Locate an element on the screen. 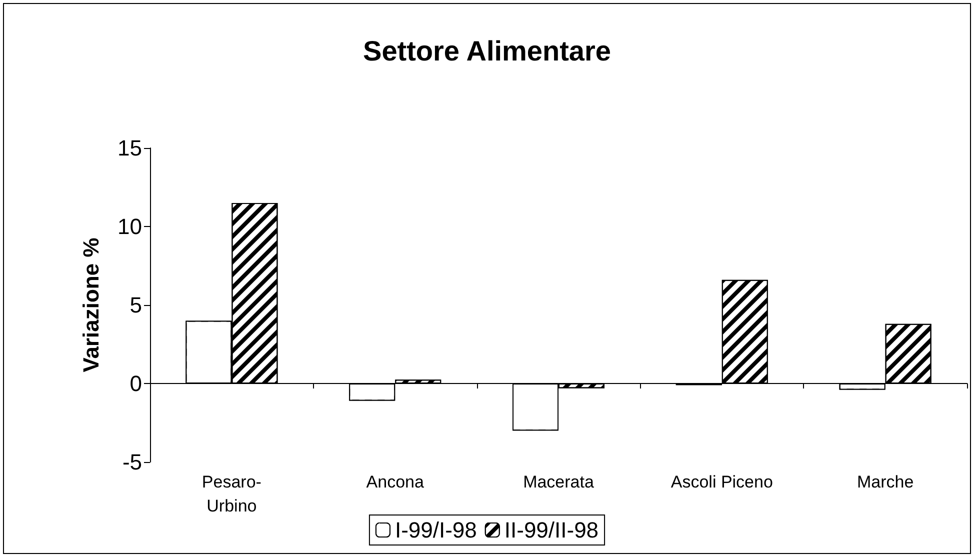  y-tick-label: 15 is located at coordinates (130, 148).